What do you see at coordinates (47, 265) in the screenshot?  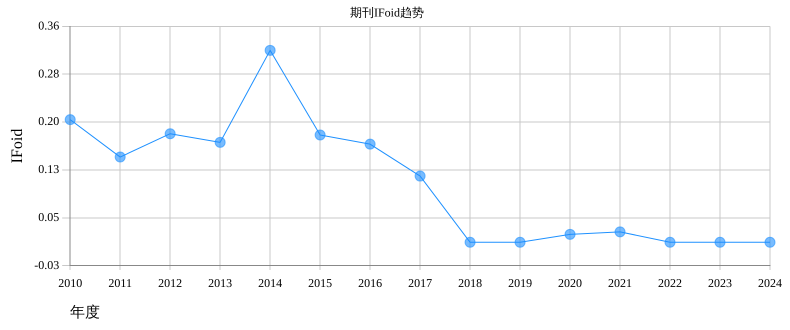 I see `y-tick-label: -0.03` at bounding box center [47, 265].